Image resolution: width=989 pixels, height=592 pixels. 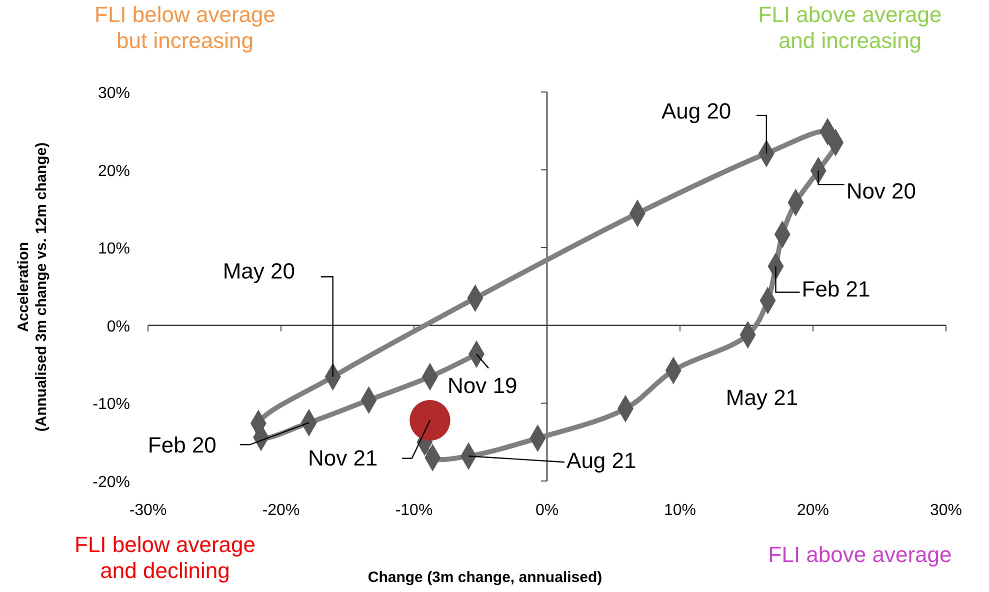 What do you see at coordinates (114, 171) in the screenshot?
I see `y-tick-label: 20%` at bounding box center [114, 171].